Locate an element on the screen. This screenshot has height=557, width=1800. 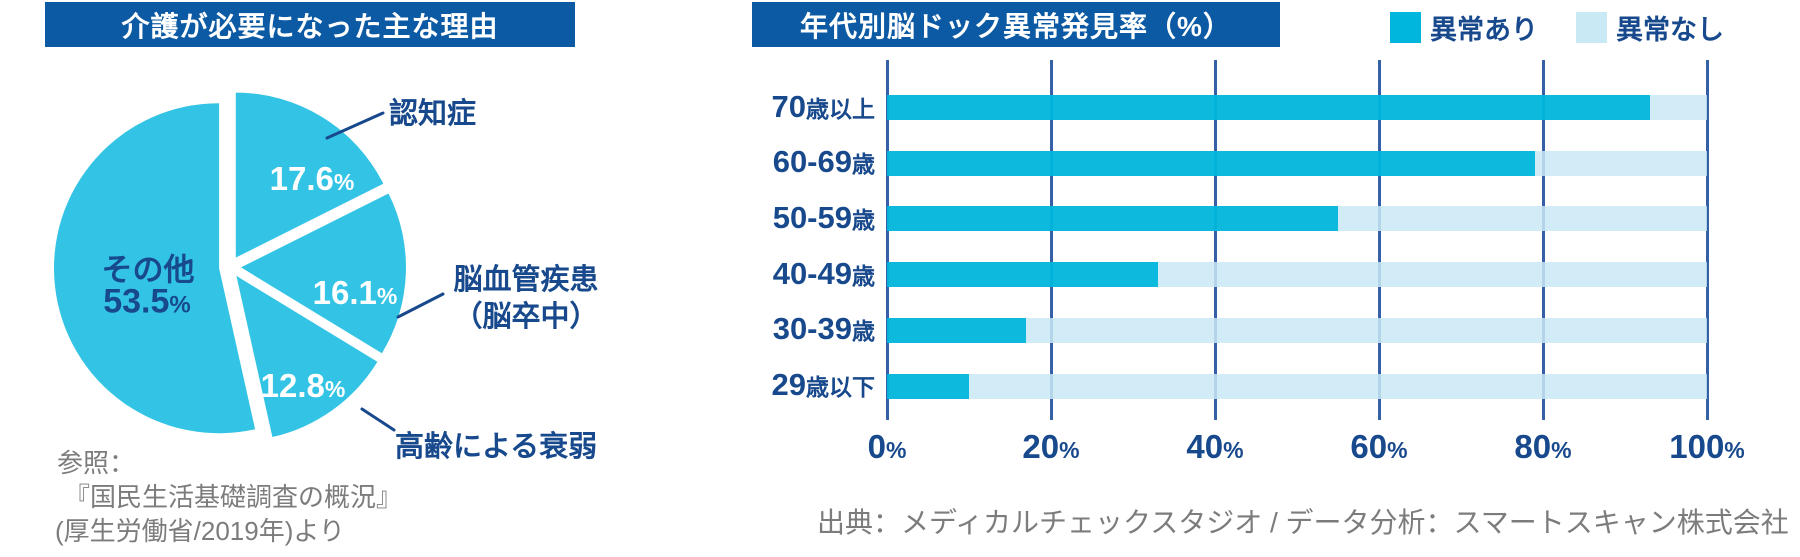
pie-citation-line1: 参照： is located at coordinates (96, 463).